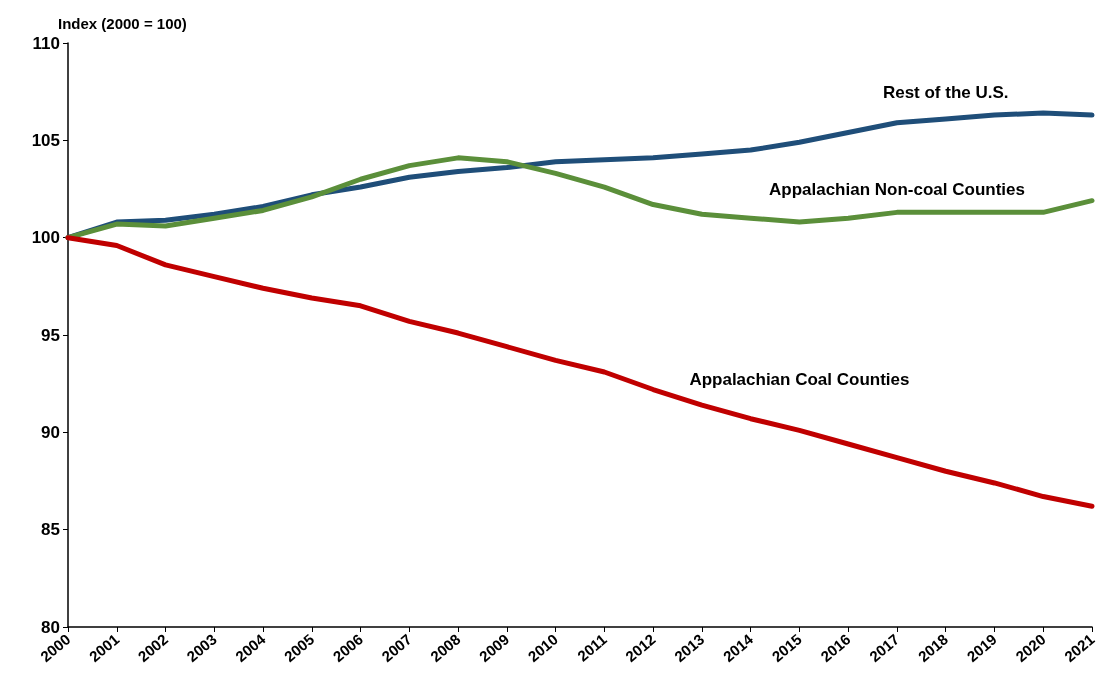 This screenshot has height=692, width=1106. Describe the element at coordinates (50, 335) in the screenshot. I see `y-tick-label: 95` at that location.